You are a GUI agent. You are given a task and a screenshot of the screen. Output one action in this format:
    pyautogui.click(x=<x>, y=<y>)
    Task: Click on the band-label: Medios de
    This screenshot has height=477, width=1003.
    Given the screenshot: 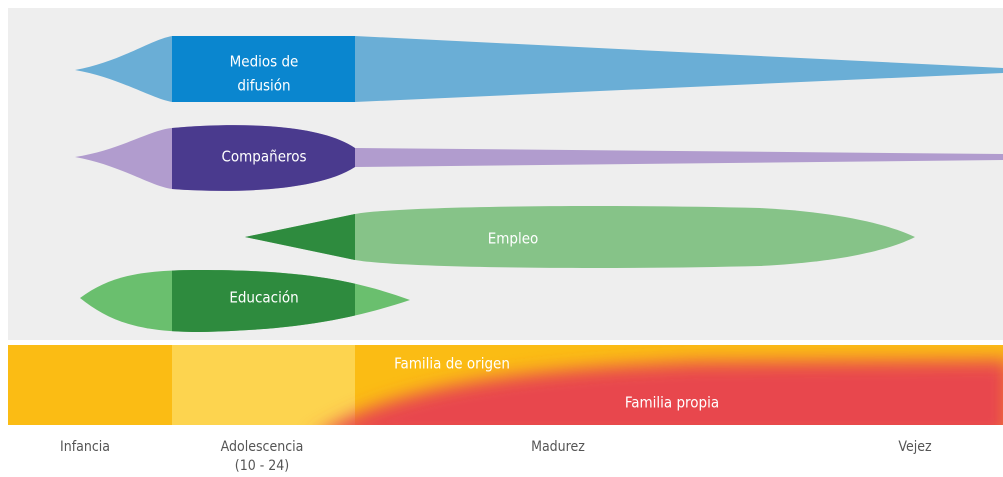 What is the action you would take?
    pyautogui.click(x=264, y=62)
    